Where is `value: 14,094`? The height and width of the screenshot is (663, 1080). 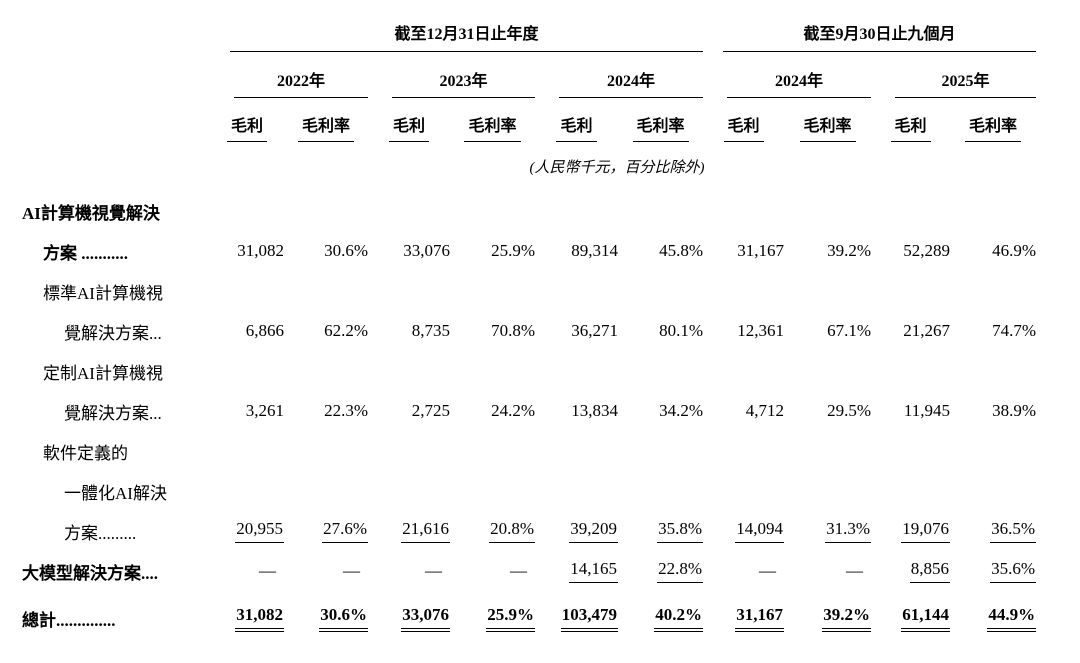 value: 14,094 is located at coordinates (760, 531).